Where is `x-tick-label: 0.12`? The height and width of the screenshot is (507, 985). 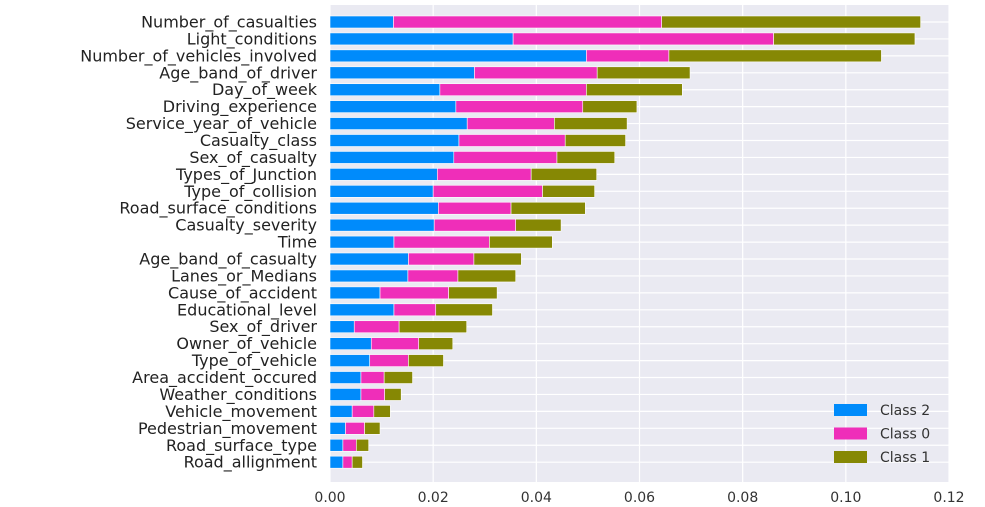 x-tick-label: 0.12 is located at coordinates (948, 498).